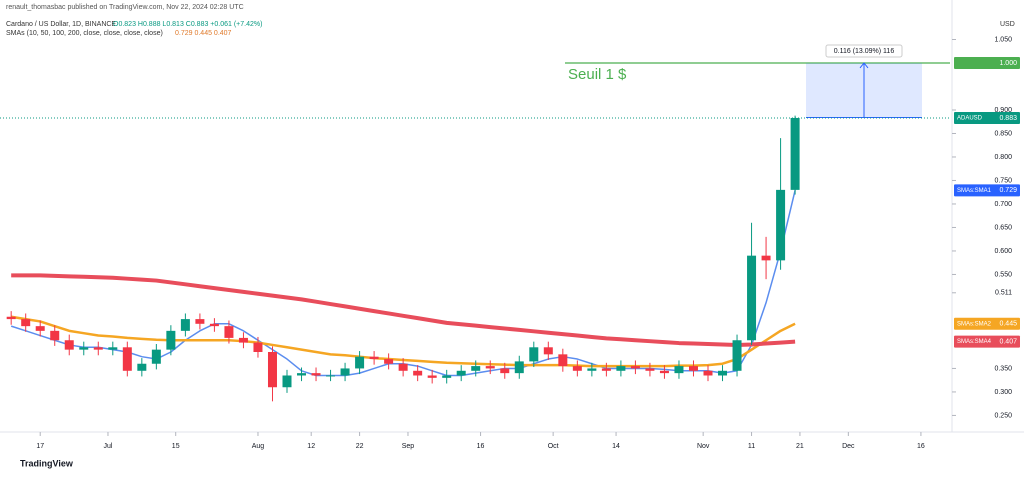 The image size is (1024, 479). Describe the element at coordinates (1008, 63) in the screenshot. I see `level-tag-value: 1.000` at that location.